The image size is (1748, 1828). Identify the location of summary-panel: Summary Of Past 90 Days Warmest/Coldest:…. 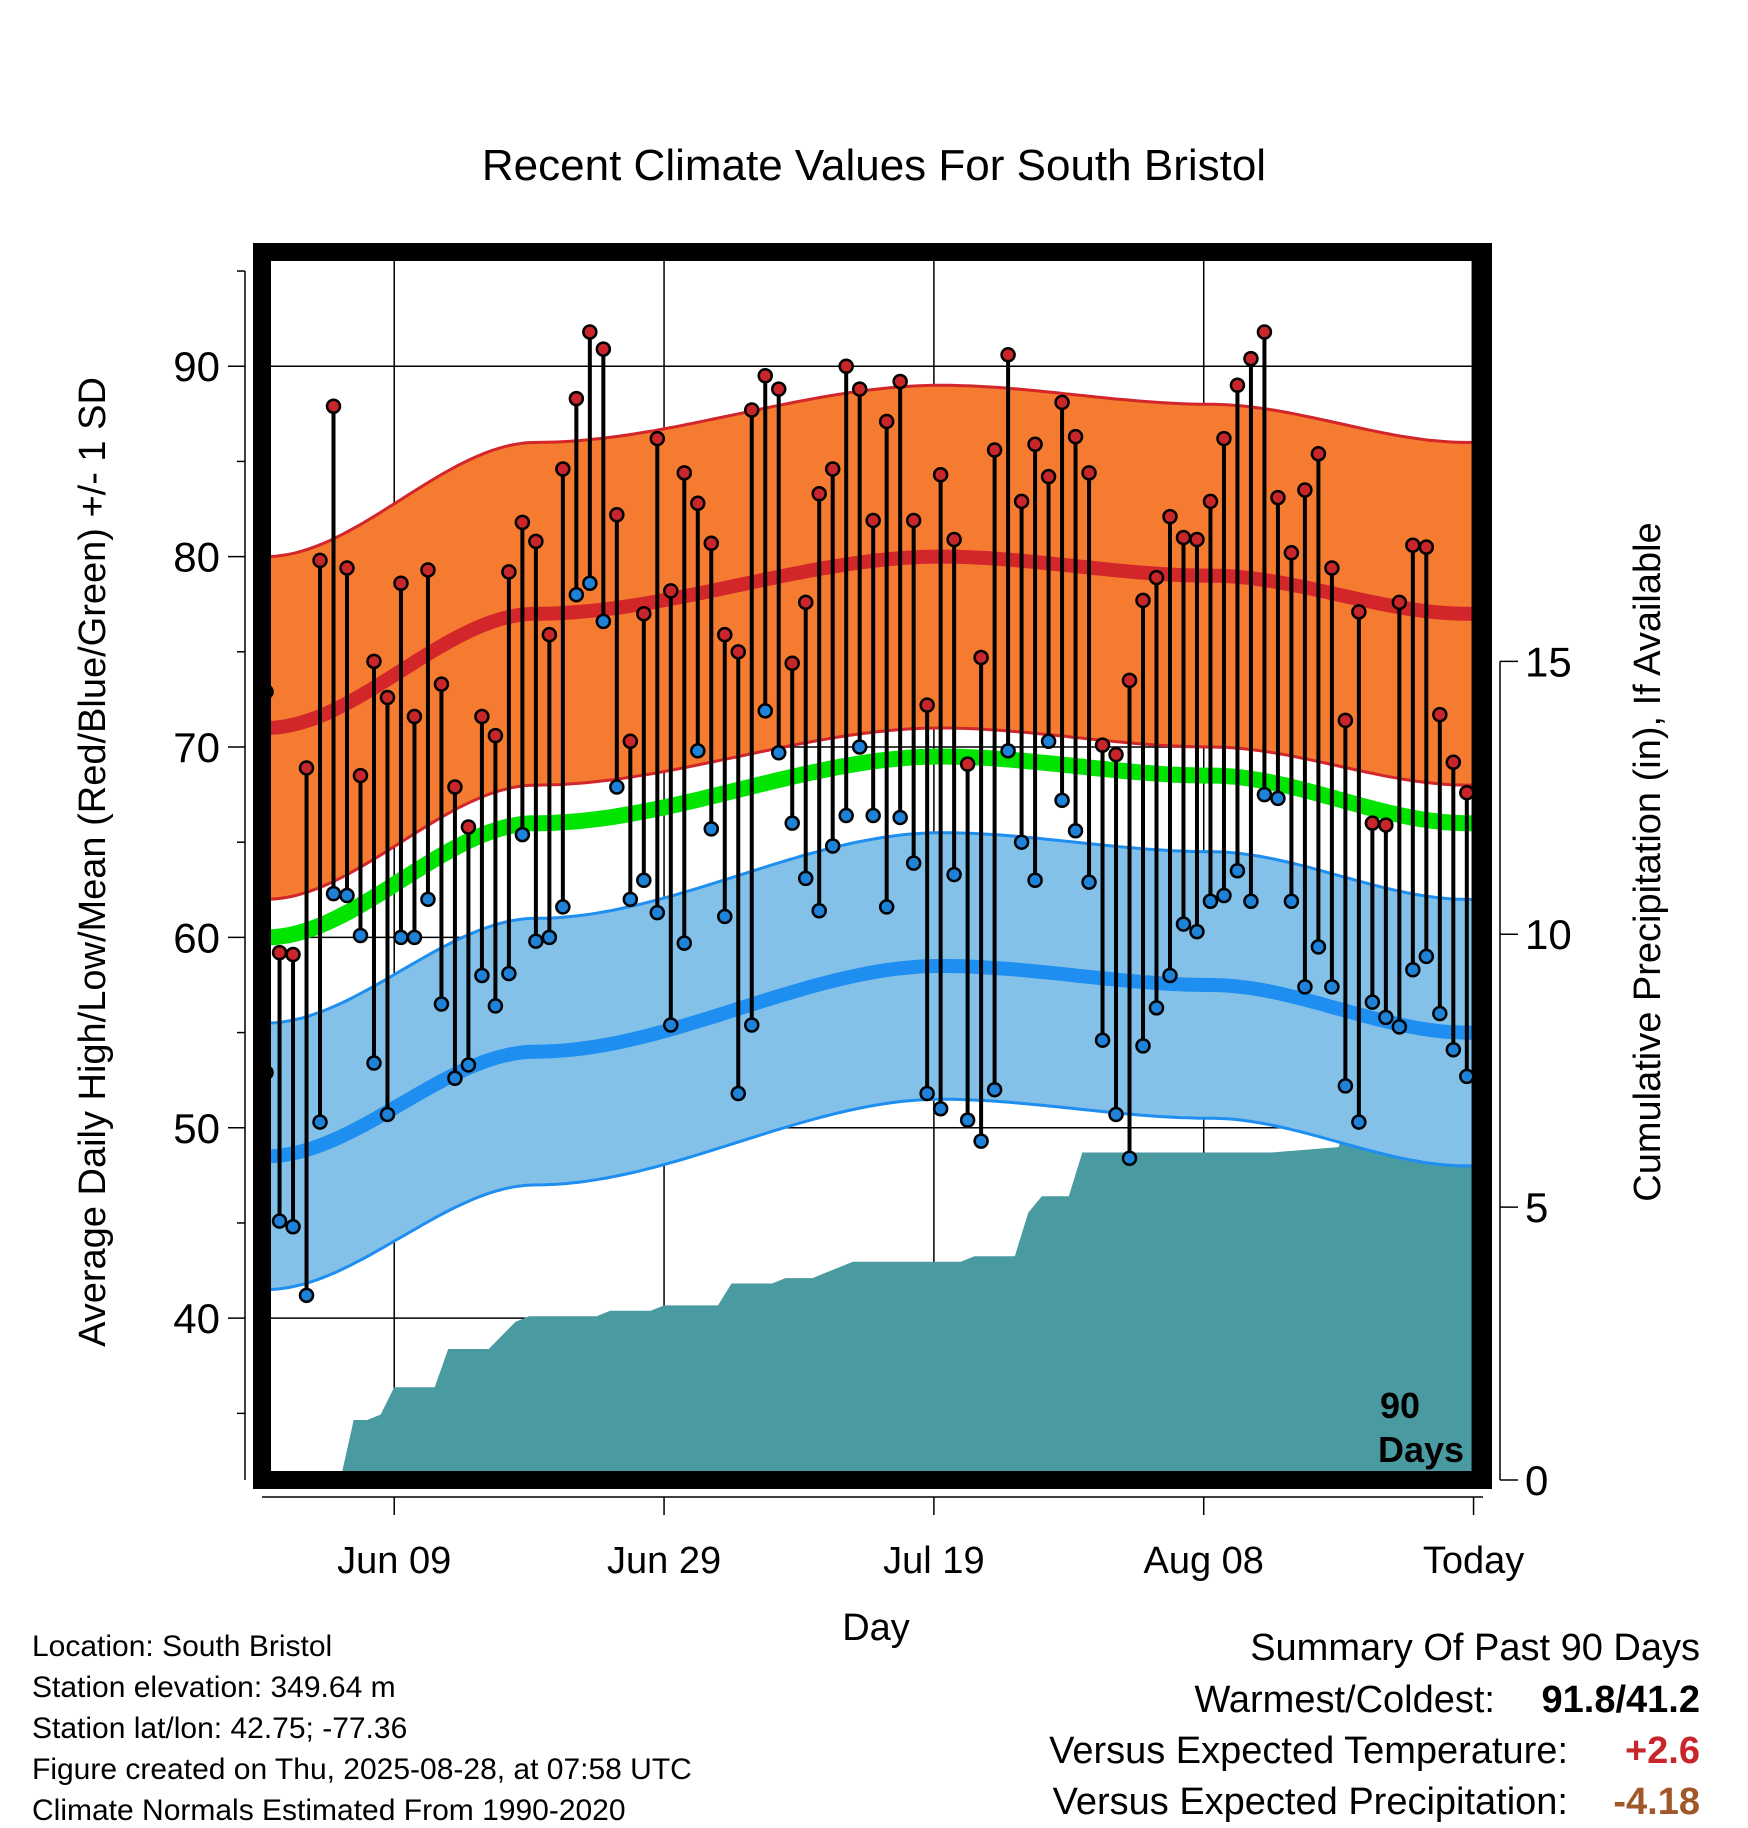
(1374, 1725).